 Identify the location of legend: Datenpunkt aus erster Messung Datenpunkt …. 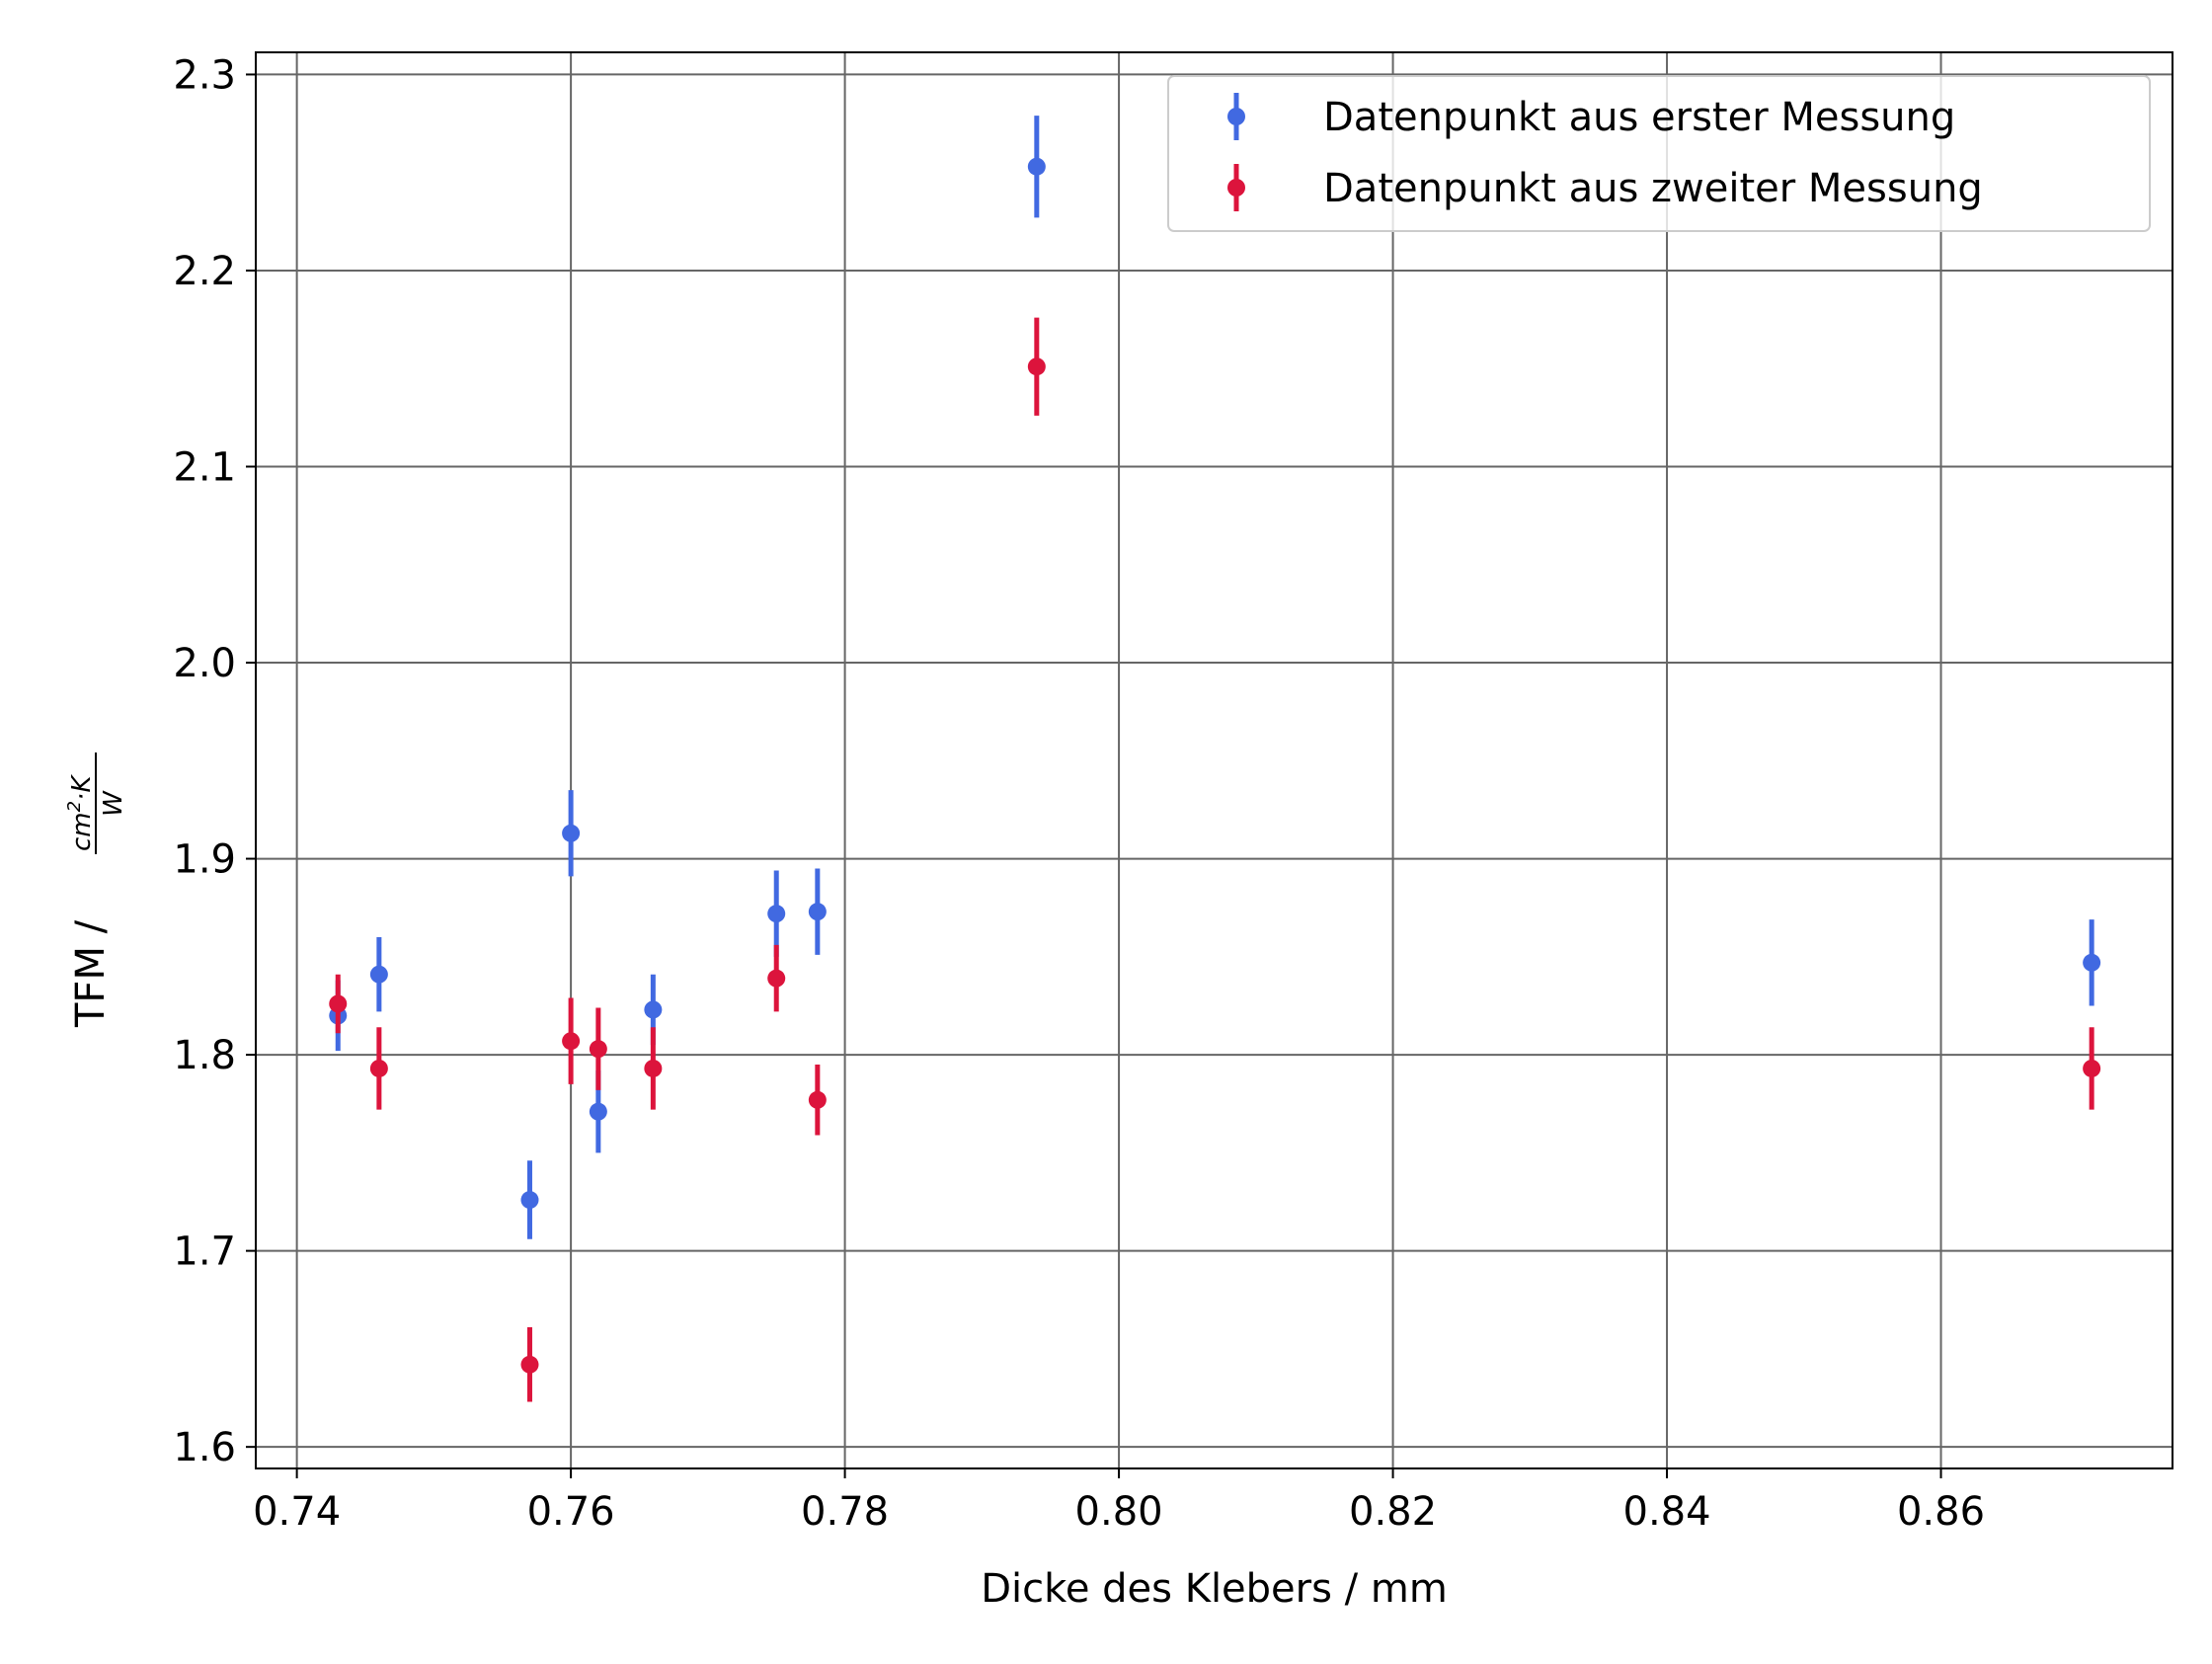
(1659, 153).